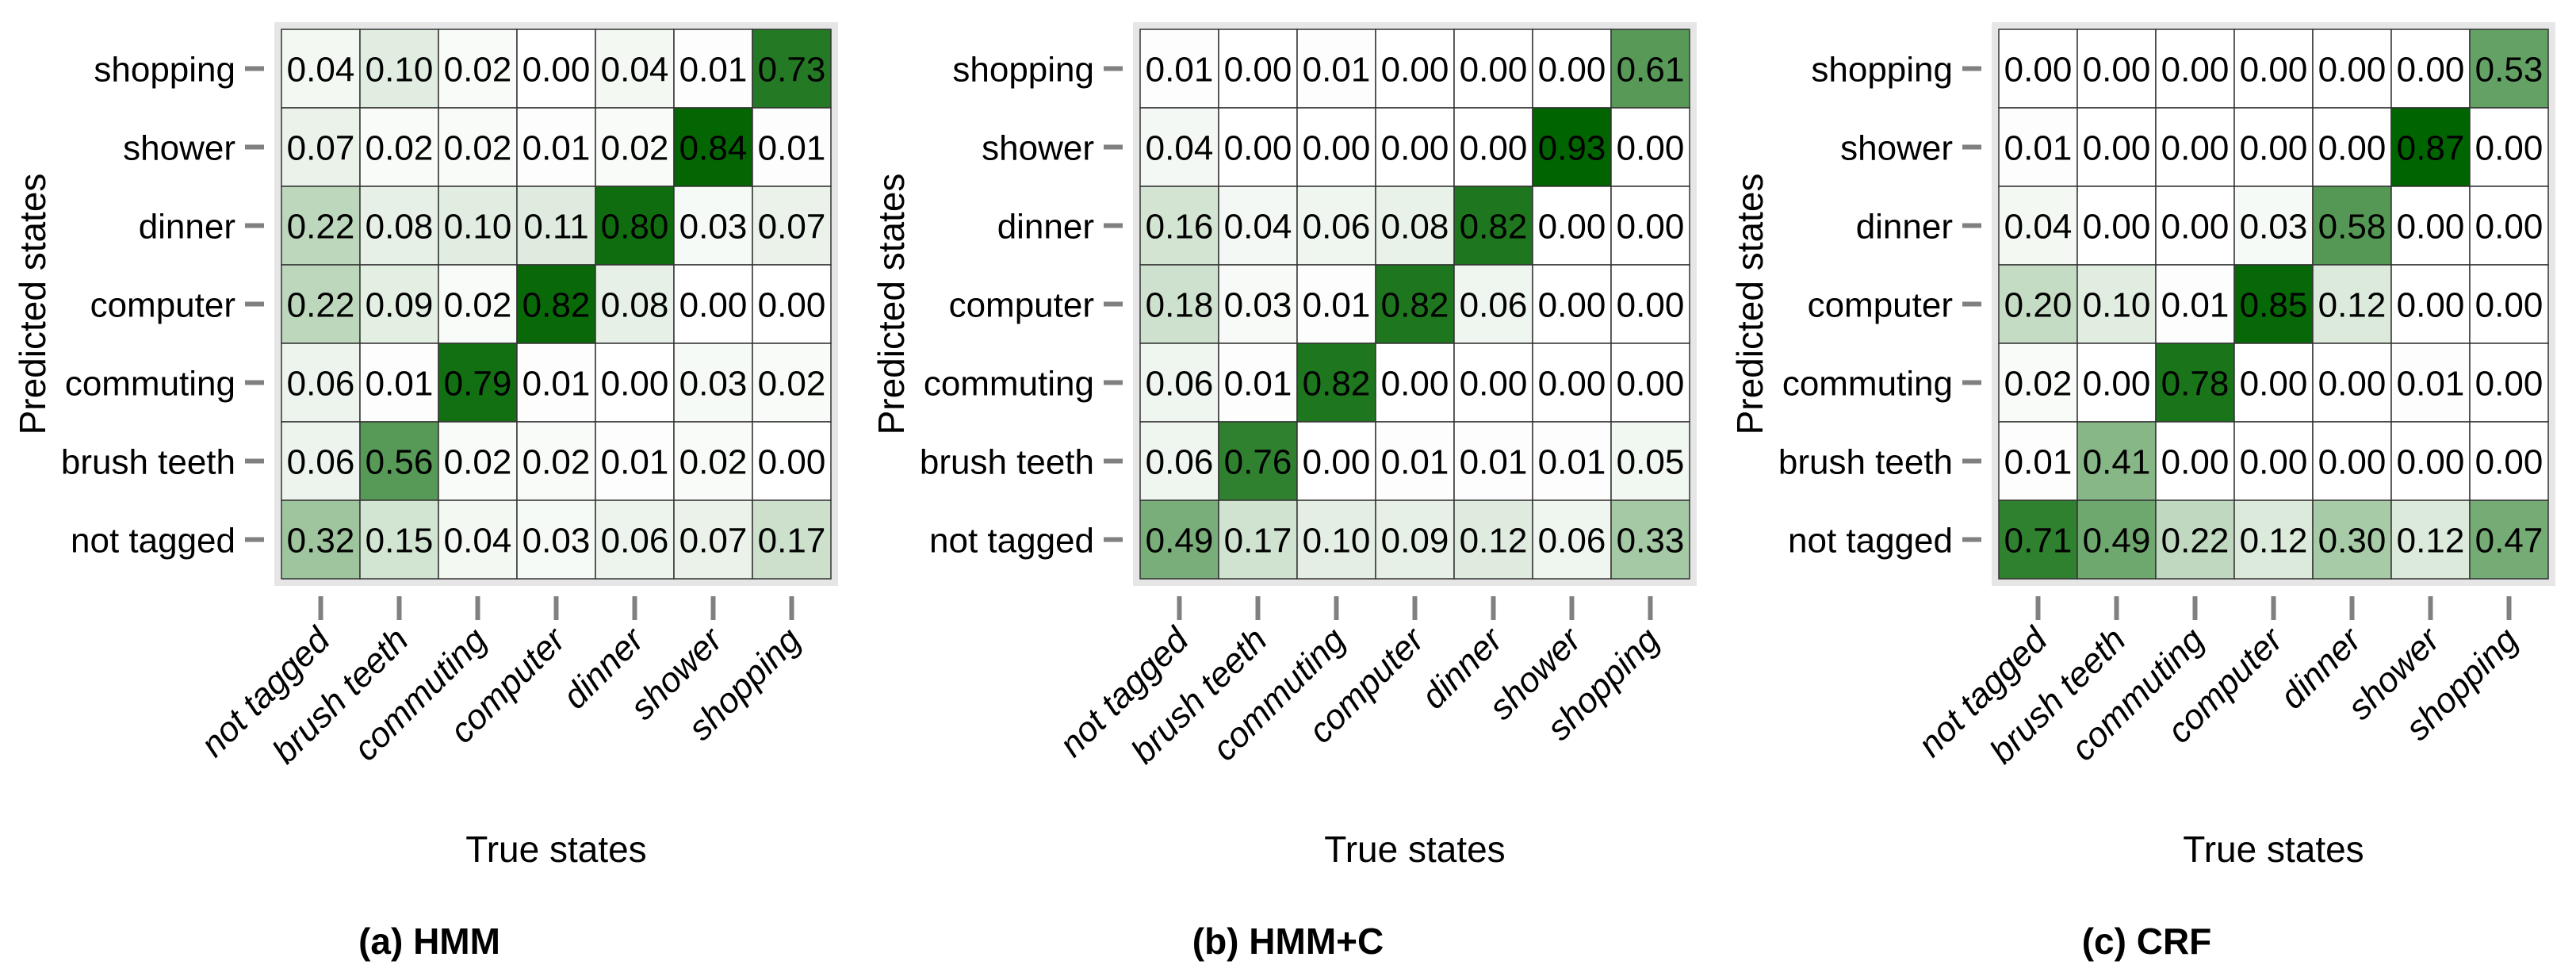 The image size is (2576, 980). Describe the element at coordinates (179, 148) in the screenshot. I see `y-tick-label: shower` at that location.